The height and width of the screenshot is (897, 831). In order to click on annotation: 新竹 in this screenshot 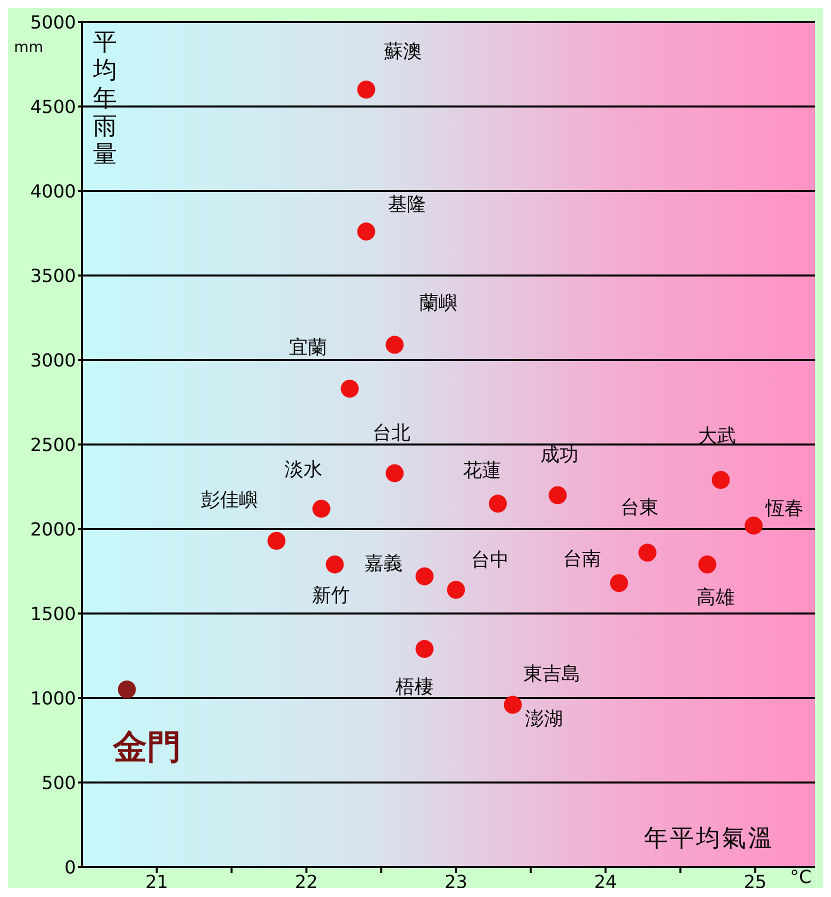, I will do `click(331, 595)`.